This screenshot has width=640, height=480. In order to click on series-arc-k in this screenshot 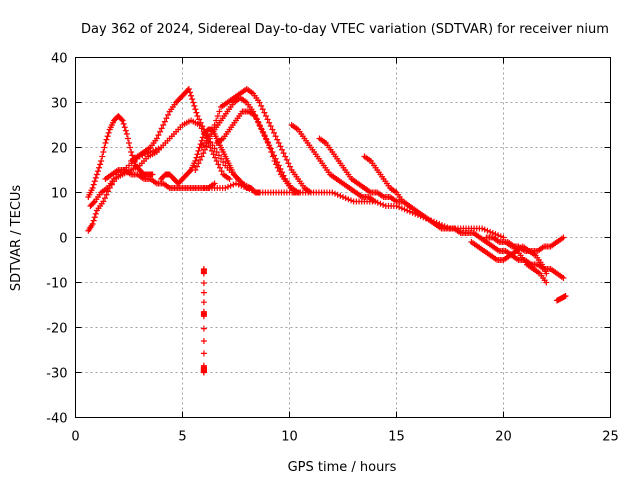, I will do `click(333, 163)`.